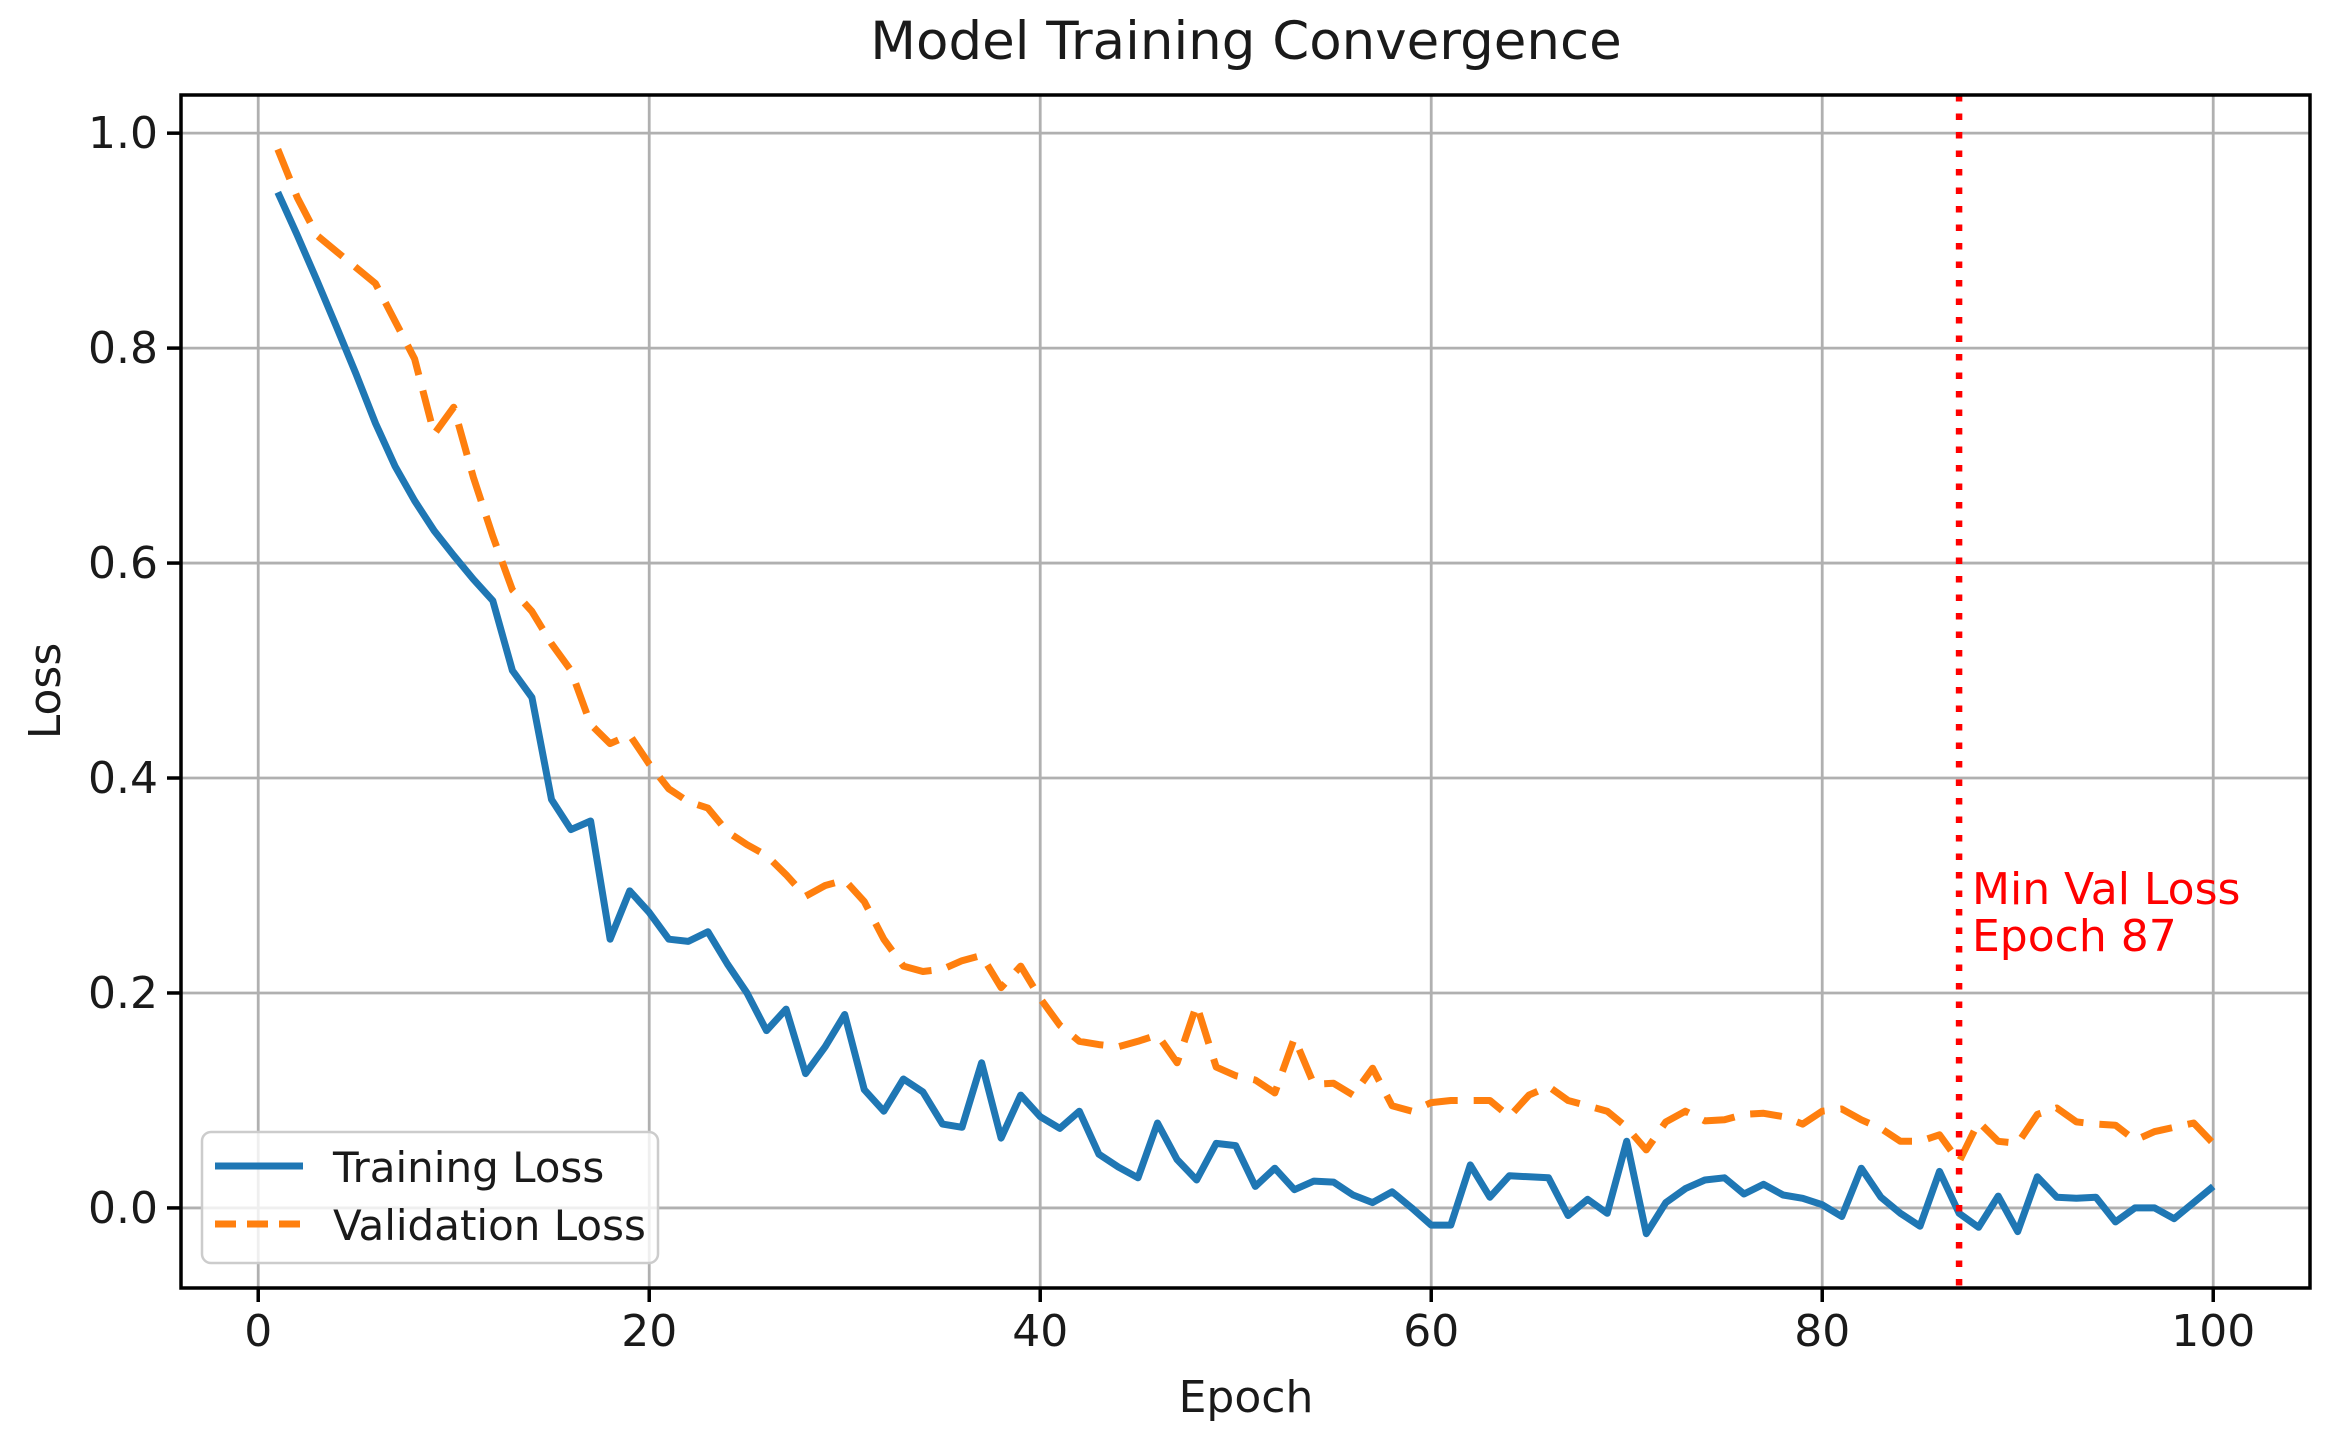 This screenshot has width=2325, height=1440. What do you see at coordinates (45, 691) in the screenshot?
I see `y-axis-label: Loss` at bounding box center [45, 691].